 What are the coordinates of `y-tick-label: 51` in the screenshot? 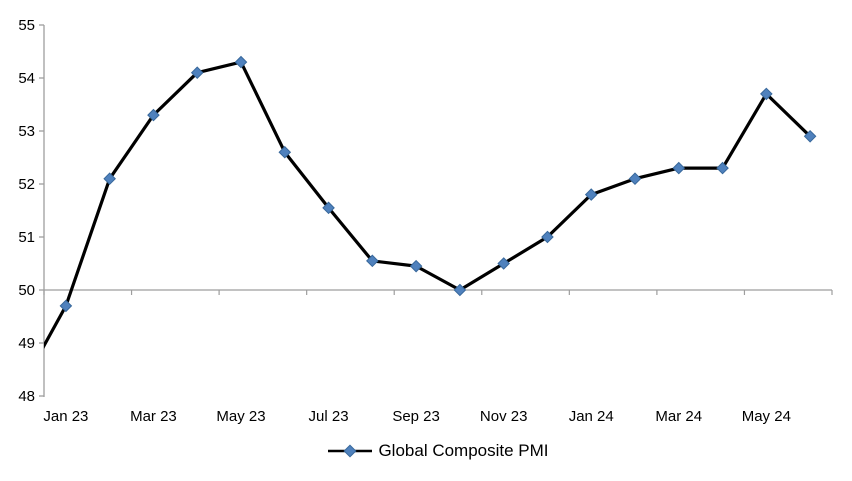 It's located at (26, 237).